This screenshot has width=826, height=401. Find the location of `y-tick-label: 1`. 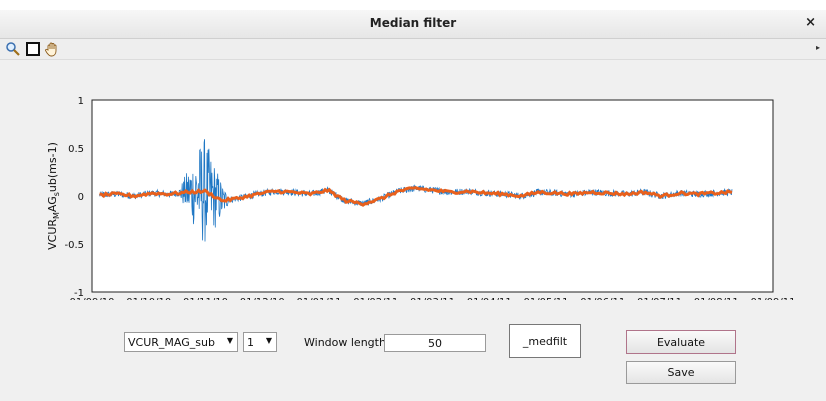

y-tick-label: 1 is located at coordinates (81, 101).